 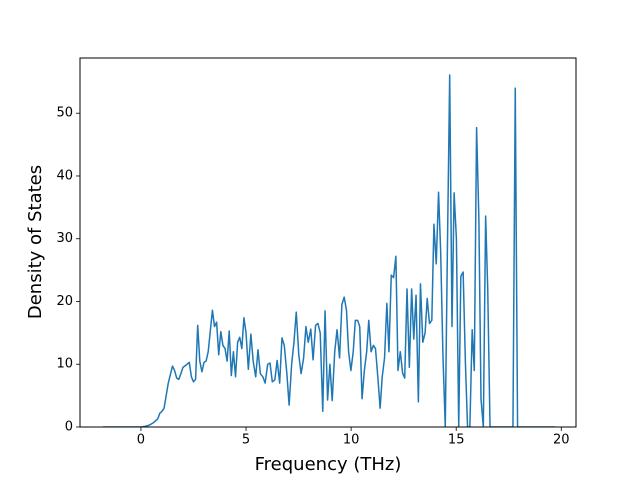 I want to click on x-tick-label: 0, so click(x=141, y=440).